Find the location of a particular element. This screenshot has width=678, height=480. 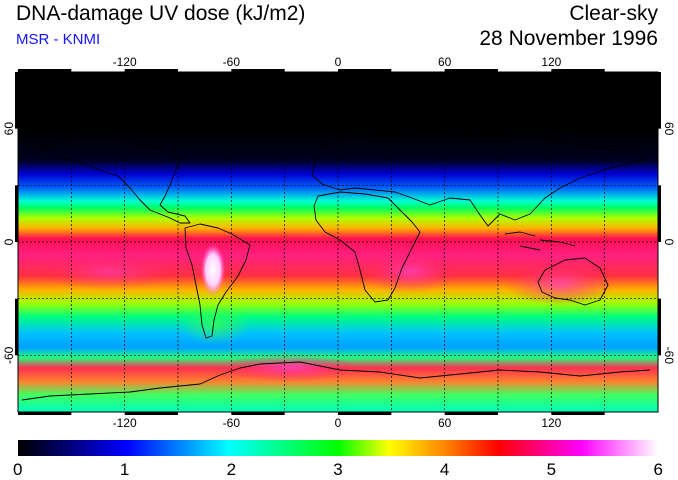

lon-tick-labels-bottom: -120 -60 0 60 120 is located at coordinates (337, 423).